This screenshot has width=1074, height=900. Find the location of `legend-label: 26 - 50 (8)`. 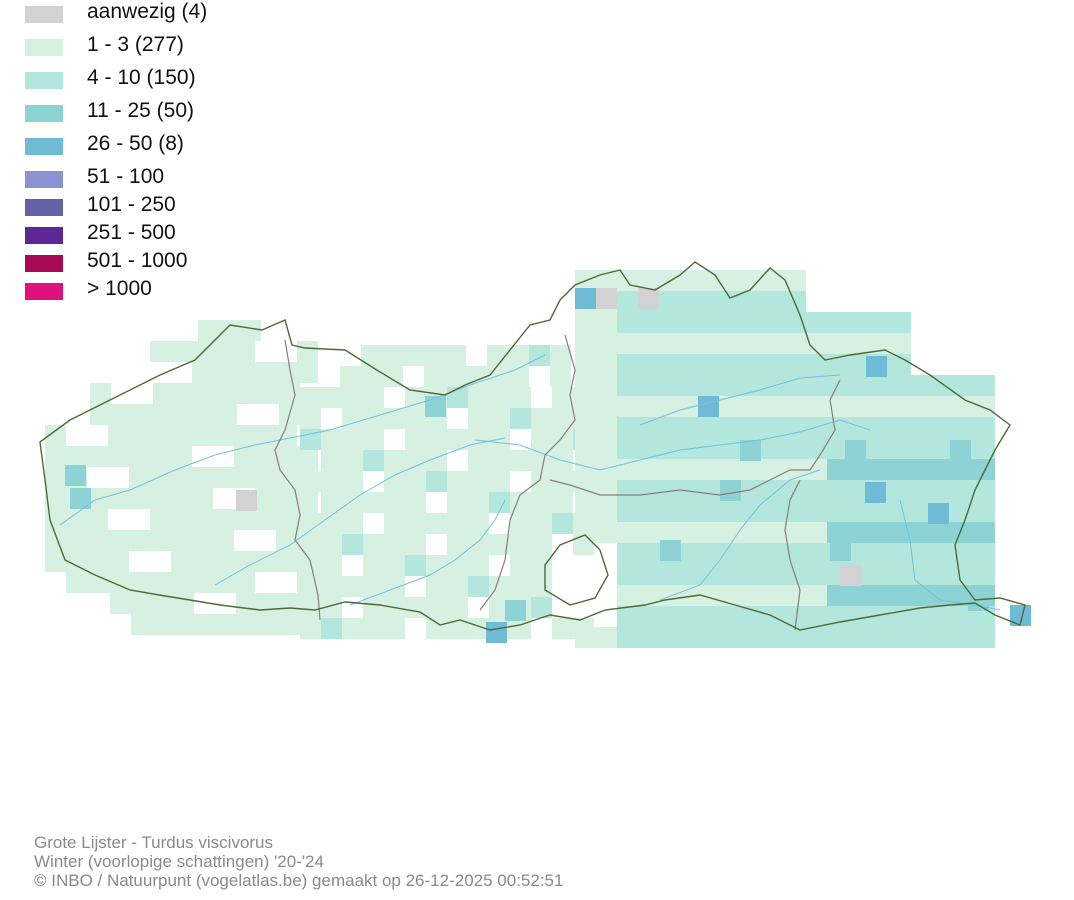

legend-label: 26 - 50 (8) is located at coordinates (135, 143).